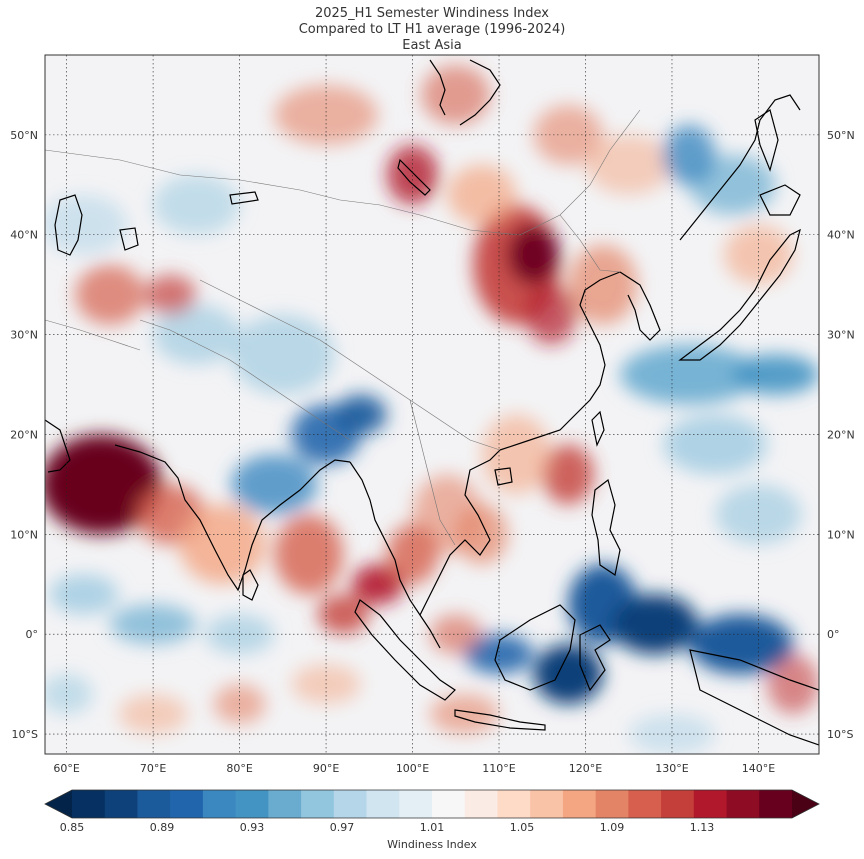 The height and width of the screenshot is (859, 864). I want to click on longitude-tick-label: 120°E, so click(585, 768).